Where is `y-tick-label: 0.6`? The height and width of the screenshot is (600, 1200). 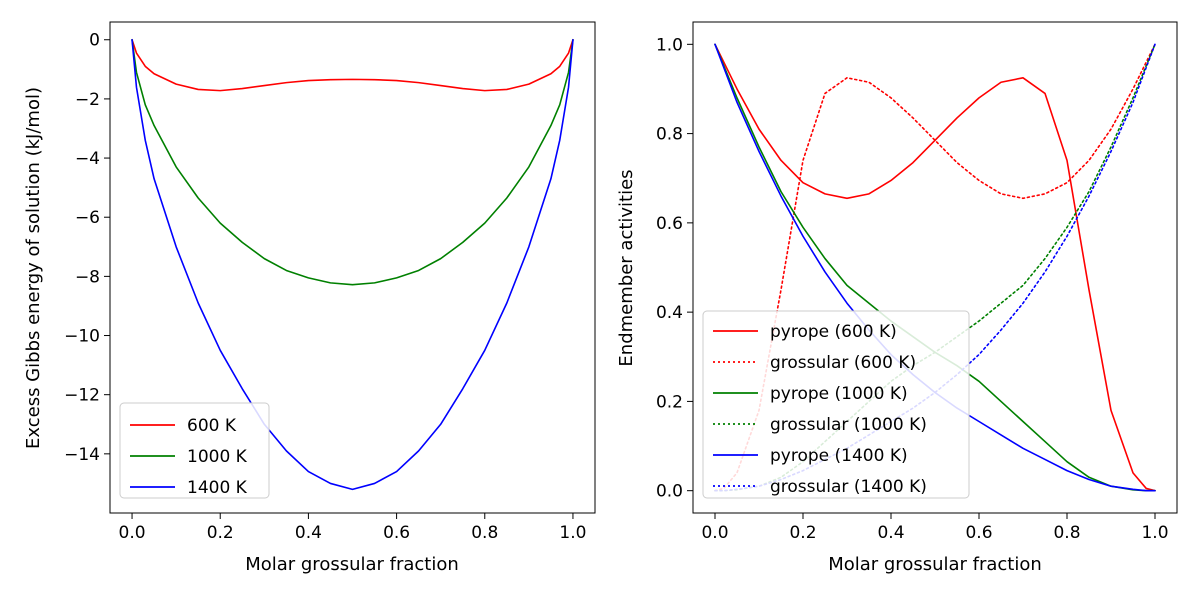 y-tick-label: 0.6 is located at coordinates (669, 224).